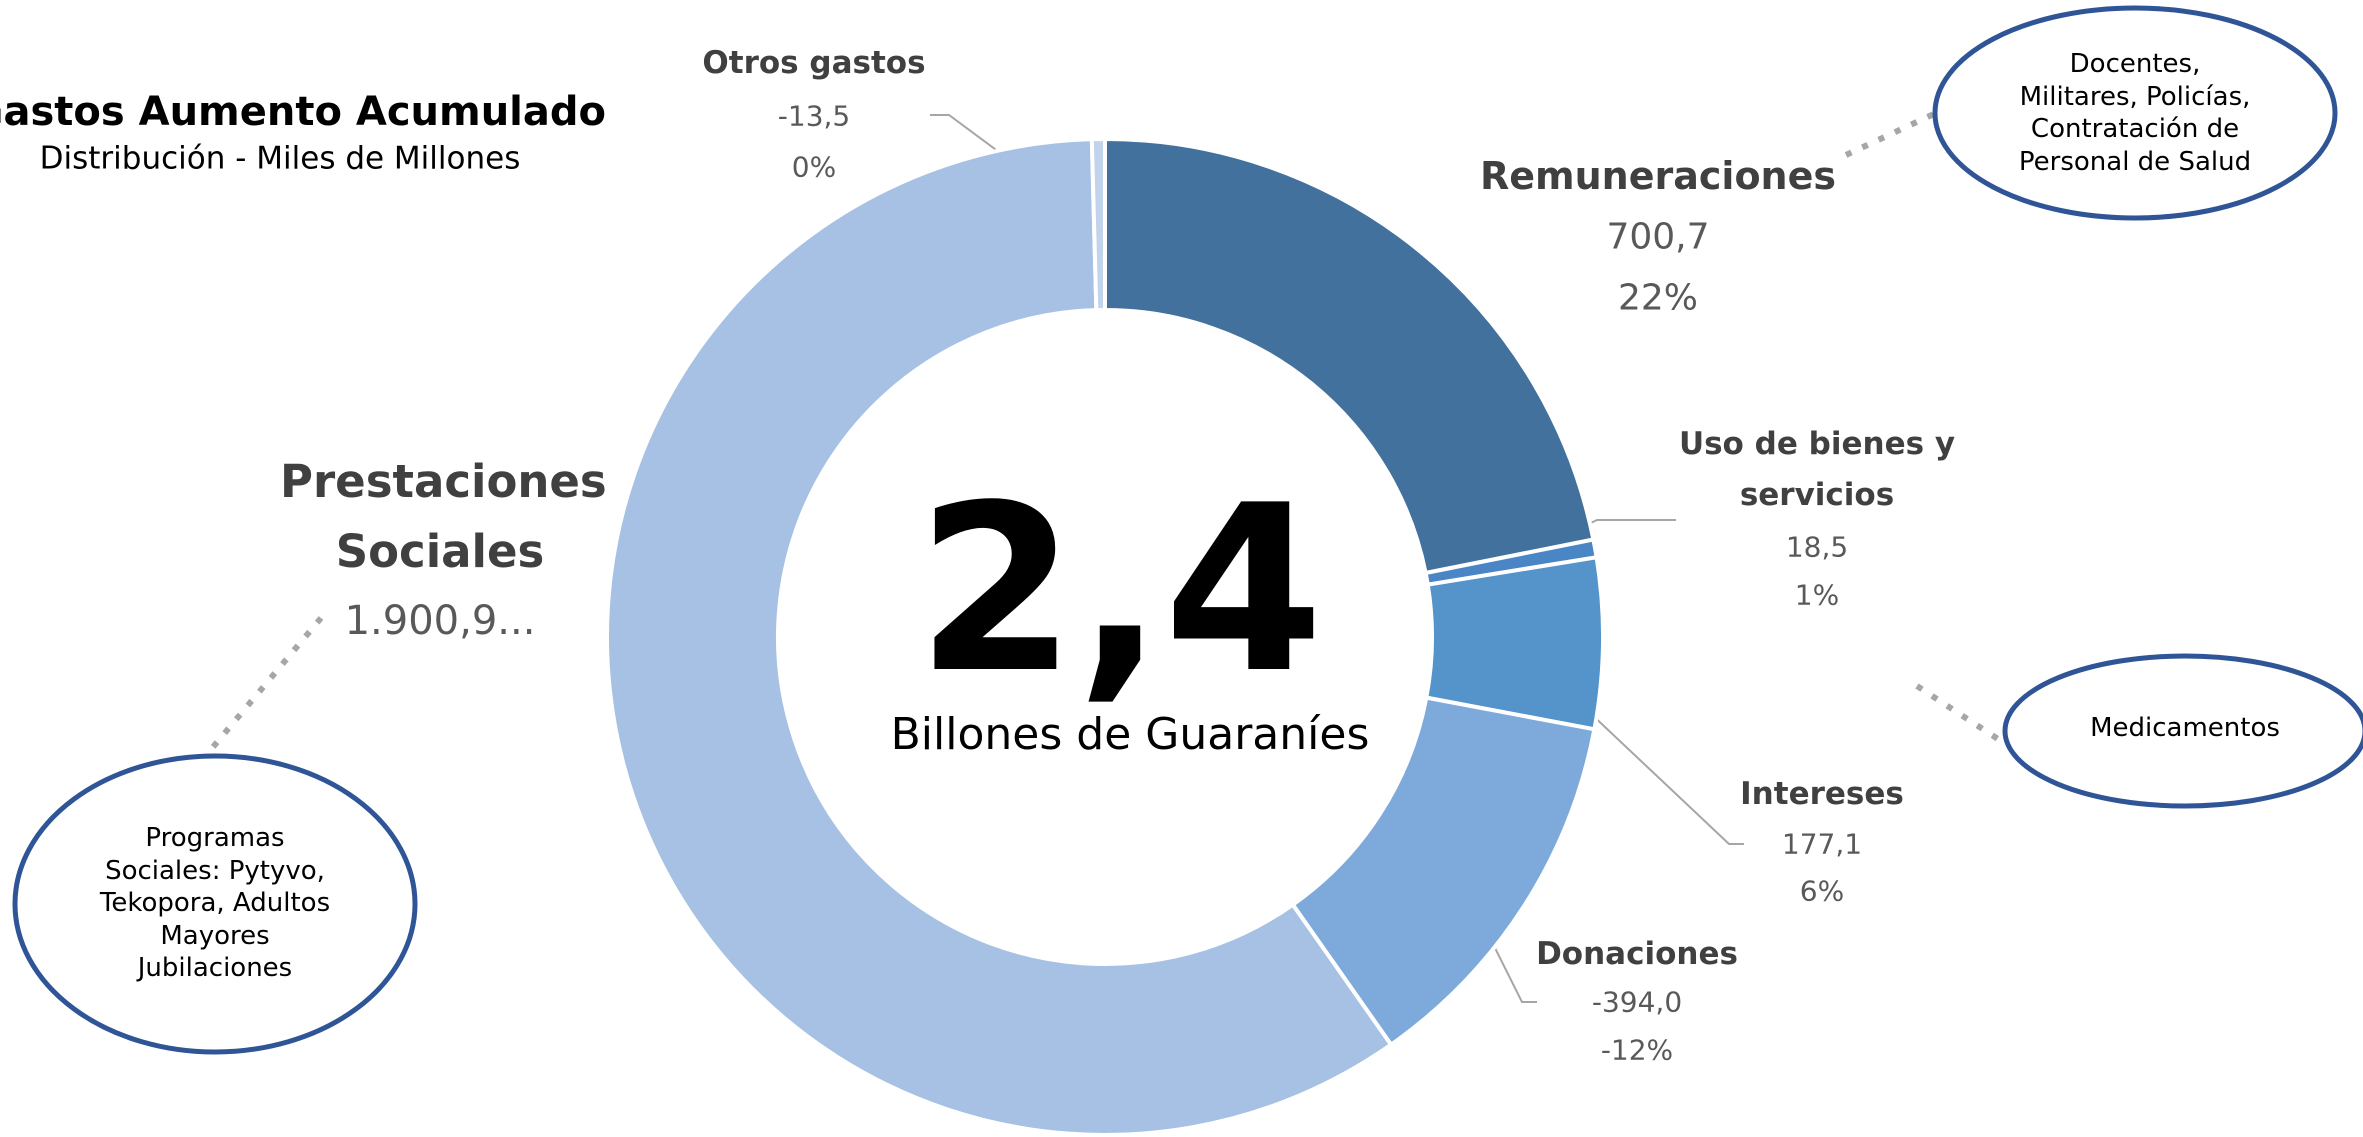 The image size is (2363, 1137). What do you see at coordinates (1637, 1002) in the screenshot?
I see `value-label: -394,0` at bounding box center [1637, 1002].